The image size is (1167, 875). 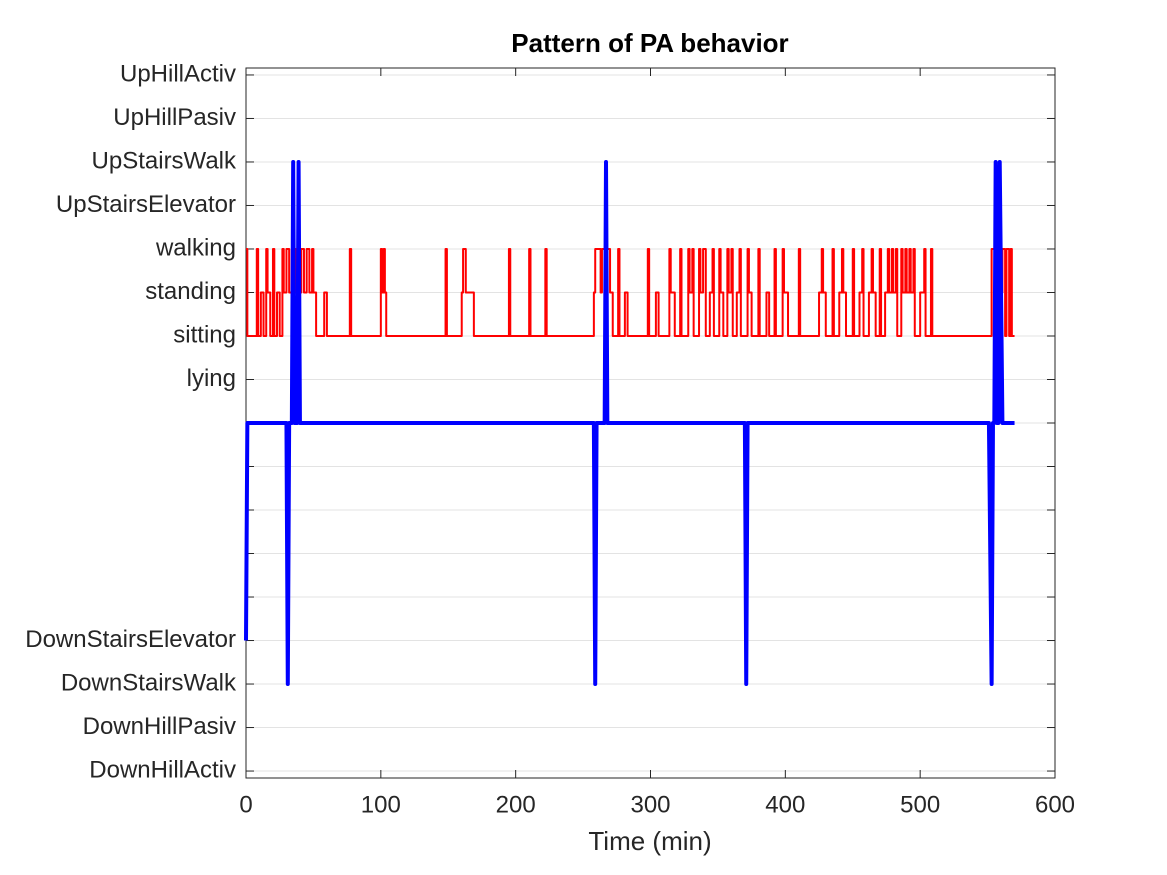 What do you see at coordinates (149, 682) in the screenshot?
I see `y-tick-label: DownStairsWalk` at bounding box center [149, 682].